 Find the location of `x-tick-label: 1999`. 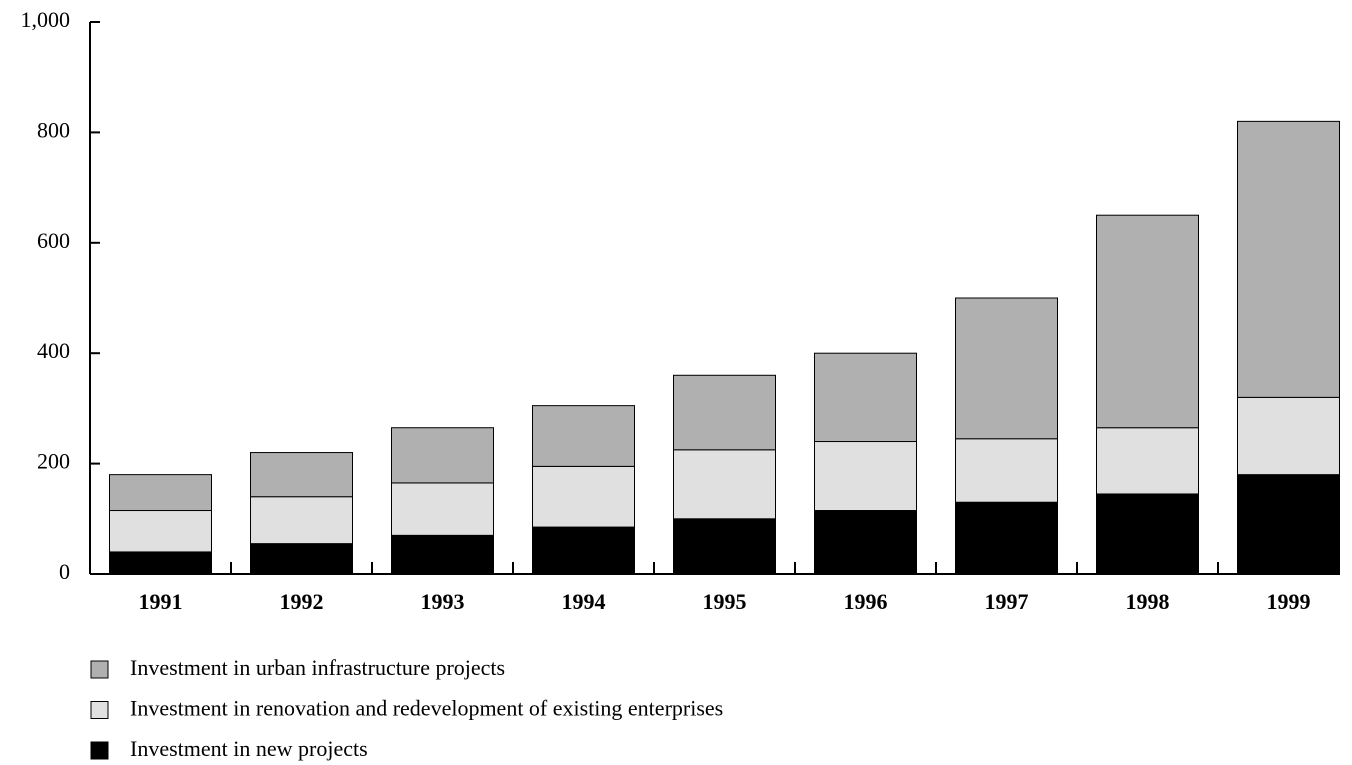

x-tick-label: 1999 is located at coordinates (1289, 601).